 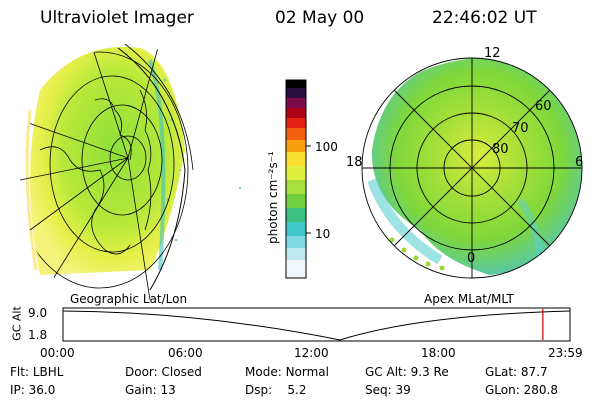 What do you see at coordinates (38, 313) in the screenshot?
I see `altitude-ytick-high: 9.0` at bounding box center [38, 313].